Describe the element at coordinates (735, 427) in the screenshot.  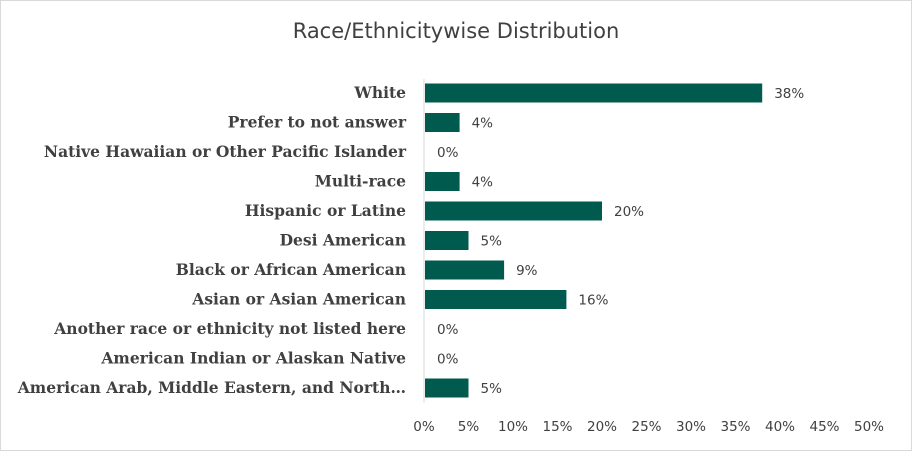
I see `x-tick-label: 35%` at that location.